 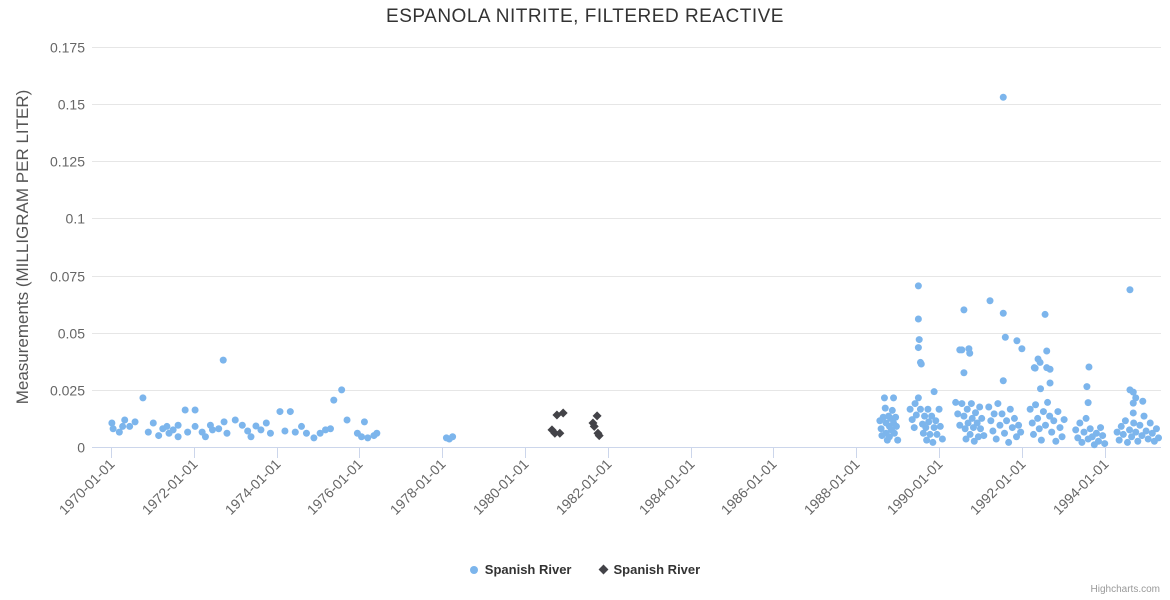 What do you see at coordinates (1125, 589) in the screenshot?
I see `highcharts-credits-link: Highcharts.com` at bounding box center [1125, 589].